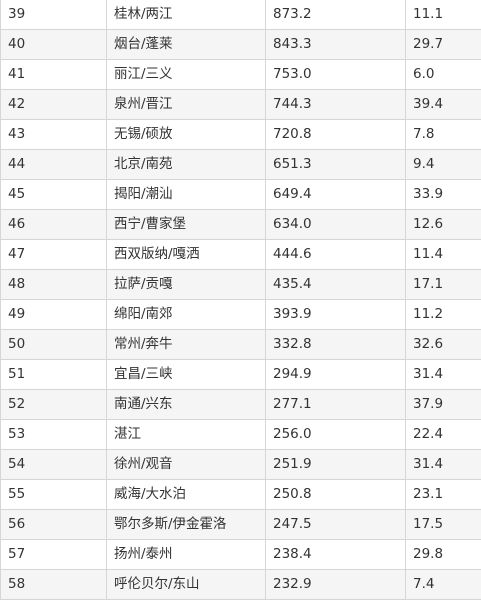  I want to click on value-cell: 250.8, so click(336, 495).